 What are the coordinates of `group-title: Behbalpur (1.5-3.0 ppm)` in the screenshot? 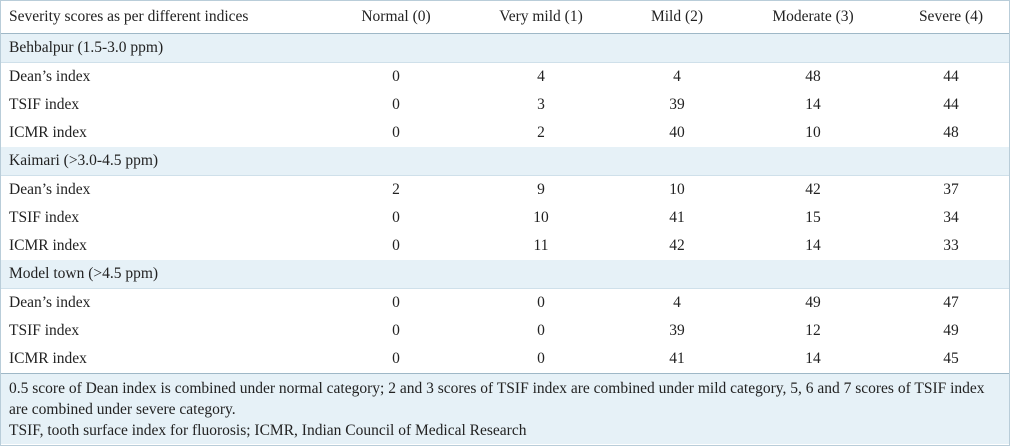 It's located at (505, 48).